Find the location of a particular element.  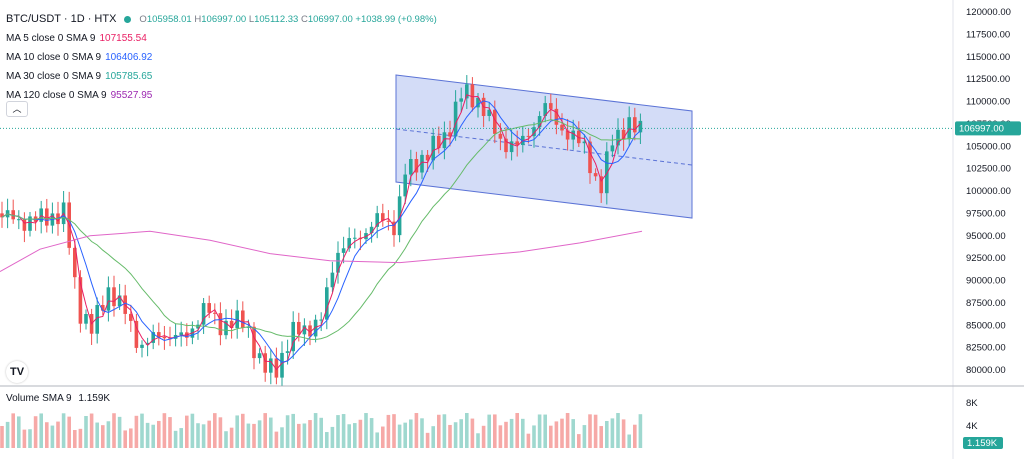

ma120-line is located at coordinates (321, 251).